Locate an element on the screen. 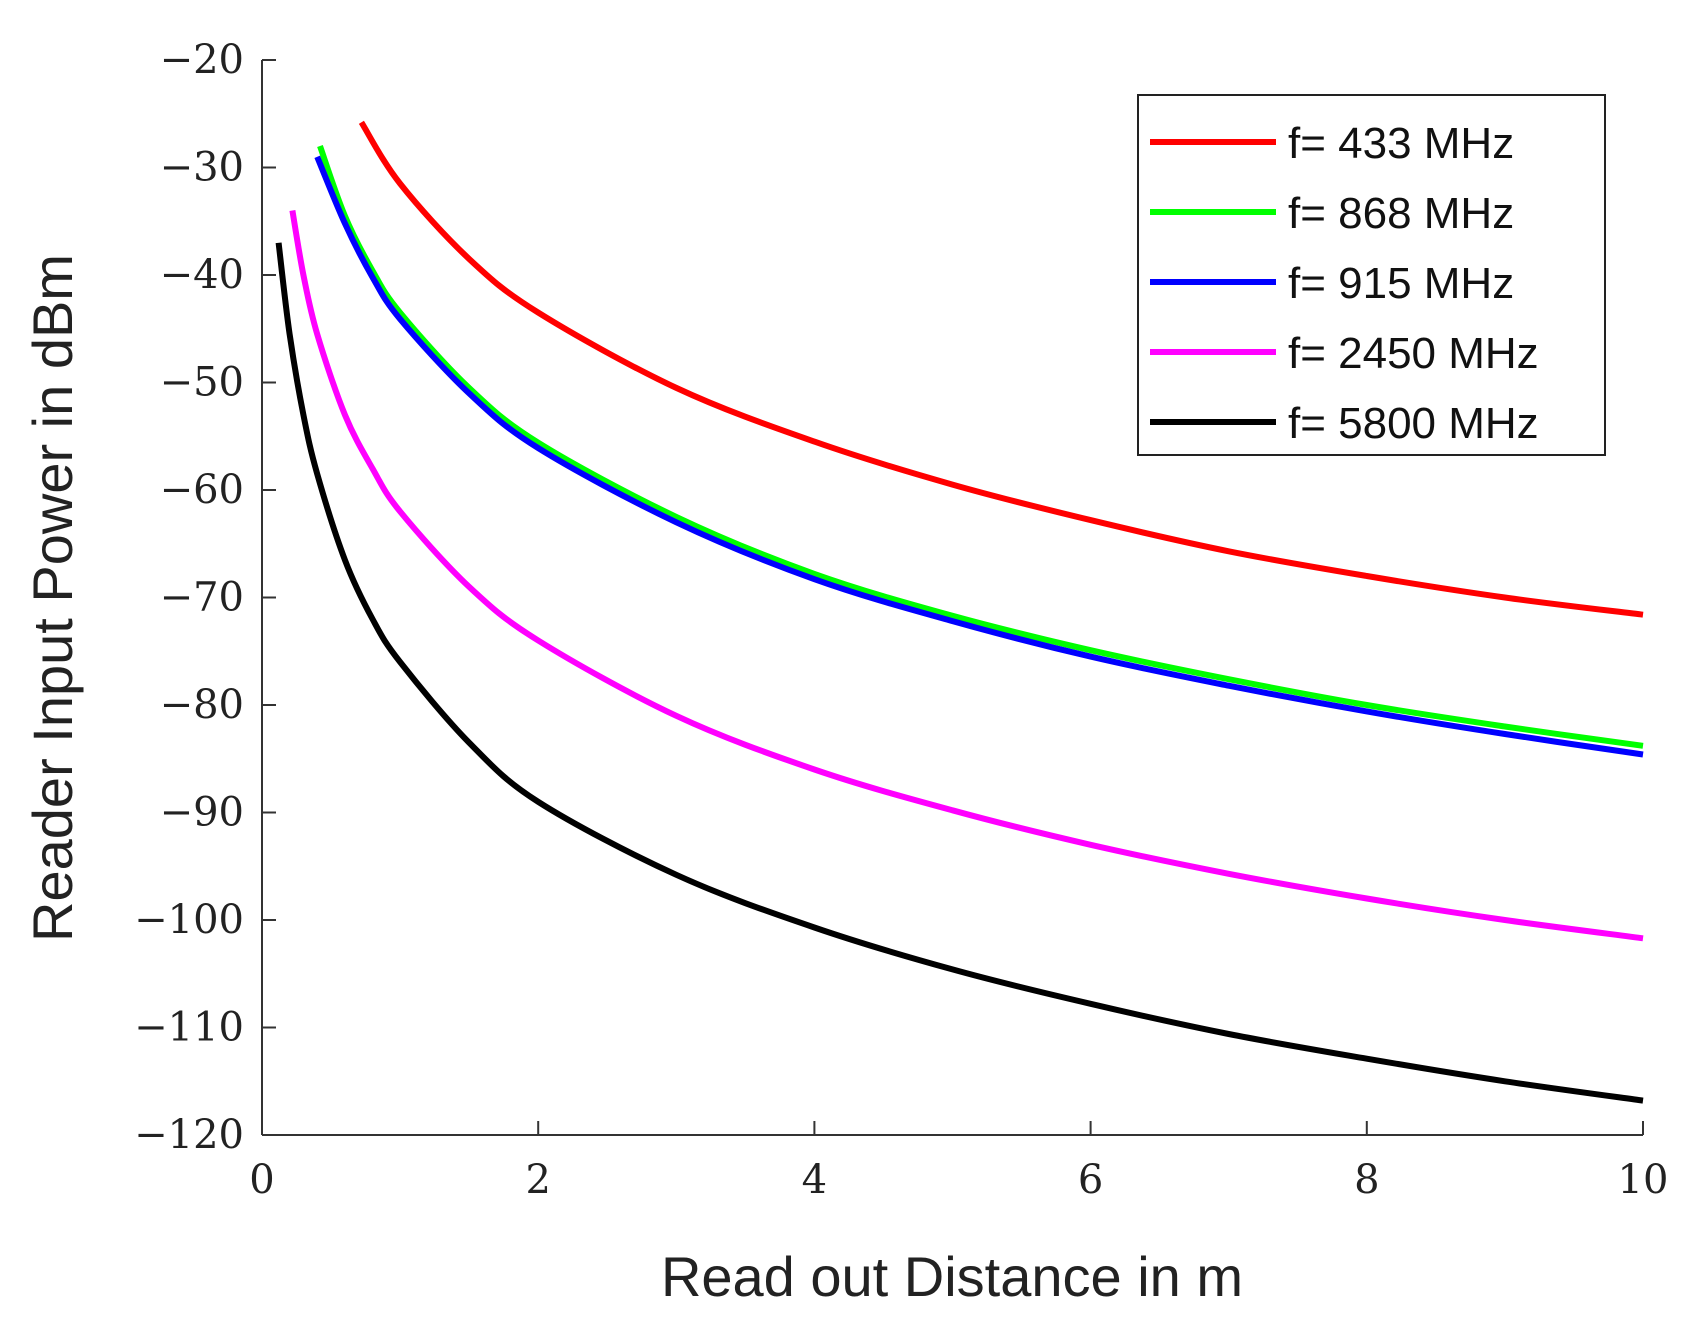 The image size is (1688, 1328). legend-entry-label: f= 5800 MHz is located at coordinates (1413, 423).